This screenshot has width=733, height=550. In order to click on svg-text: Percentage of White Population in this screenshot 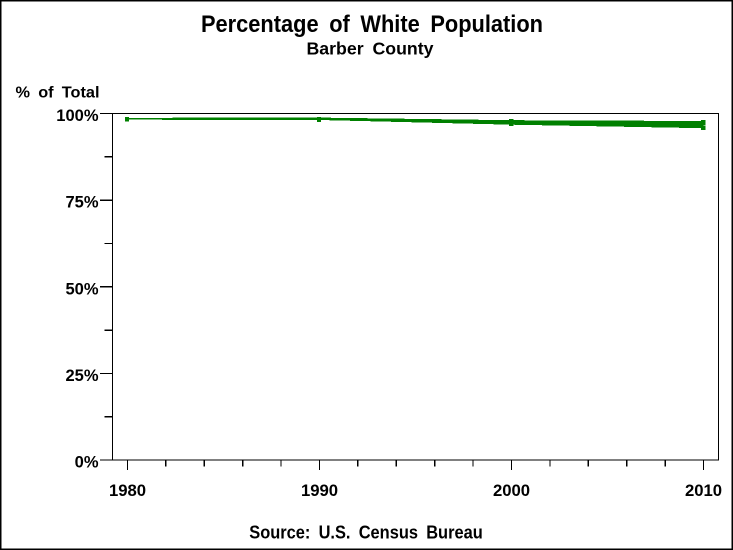, I will do `click(372, 24)`.